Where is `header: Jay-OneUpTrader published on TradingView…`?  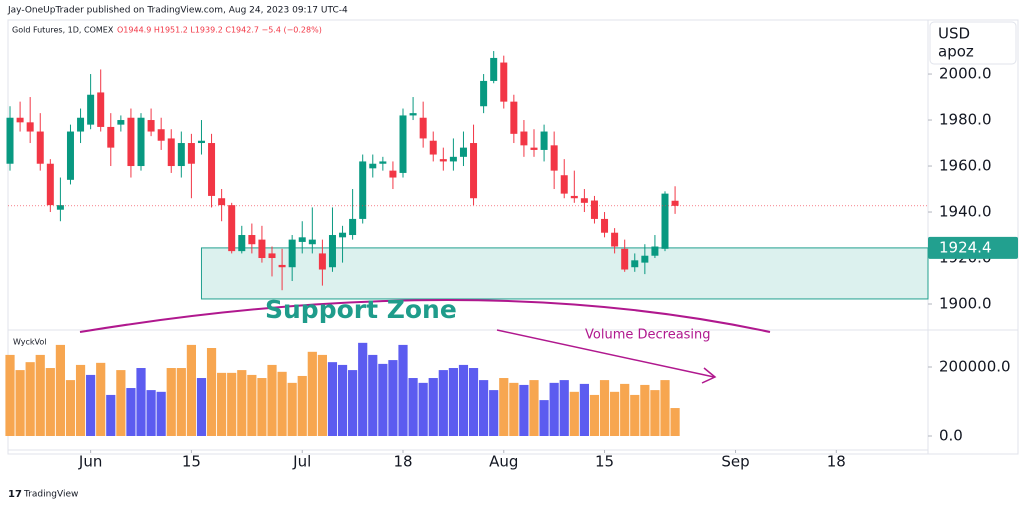
header: Jay-OneUpTrader published on TradingView… is located at coordinates (177, 11).